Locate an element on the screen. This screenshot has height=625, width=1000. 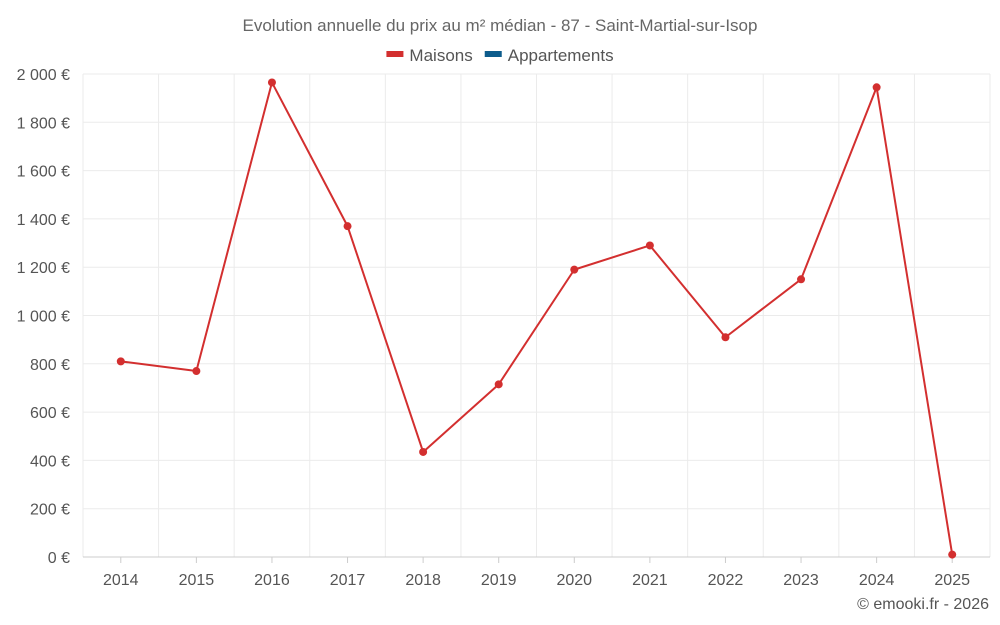
x-tick-label: 2023 is located at coordinates (801, 580).